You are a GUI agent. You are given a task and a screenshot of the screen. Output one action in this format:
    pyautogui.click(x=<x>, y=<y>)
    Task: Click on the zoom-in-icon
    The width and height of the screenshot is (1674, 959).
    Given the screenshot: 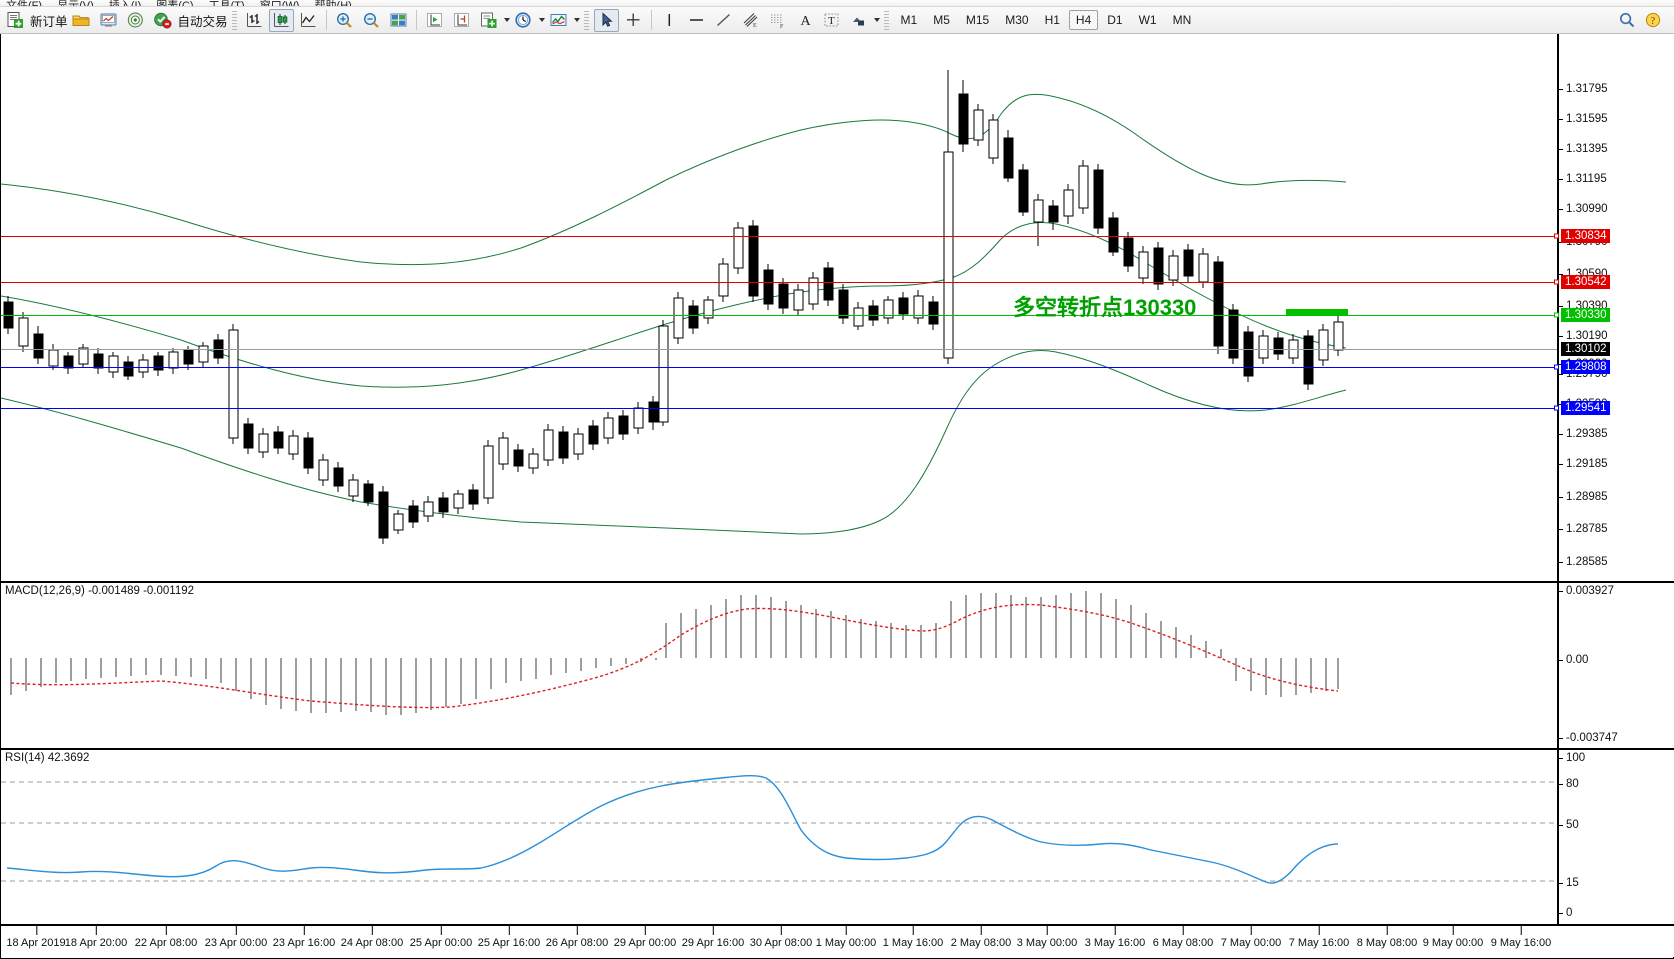 What is the action you would take?
    pyautogui.click(x=344, y=20)
    